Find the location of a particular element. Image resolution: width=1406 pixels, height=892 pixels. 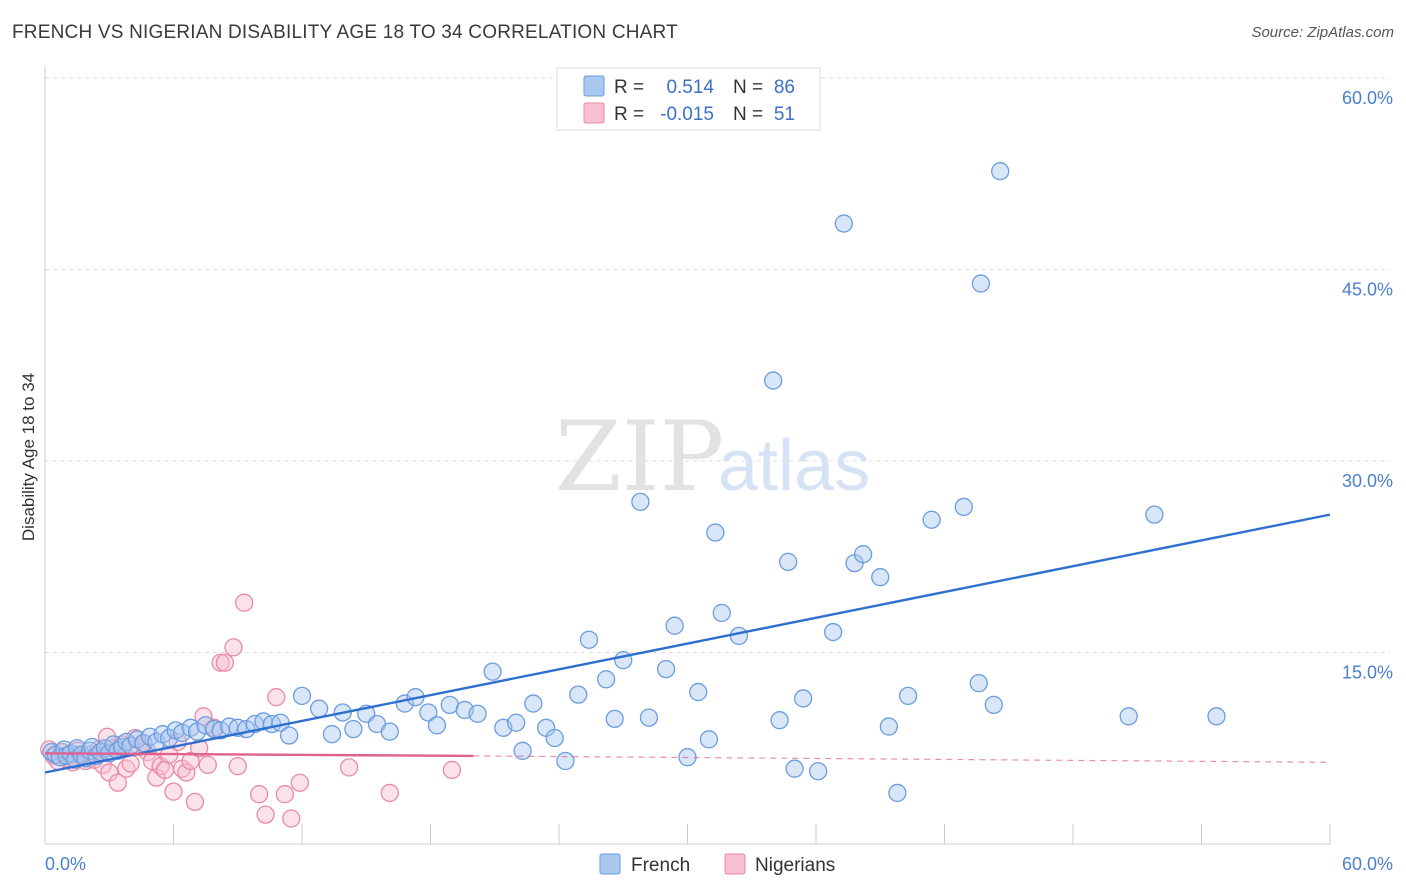

legend-r-value: 0.514 is located at coordinates (690, 87).